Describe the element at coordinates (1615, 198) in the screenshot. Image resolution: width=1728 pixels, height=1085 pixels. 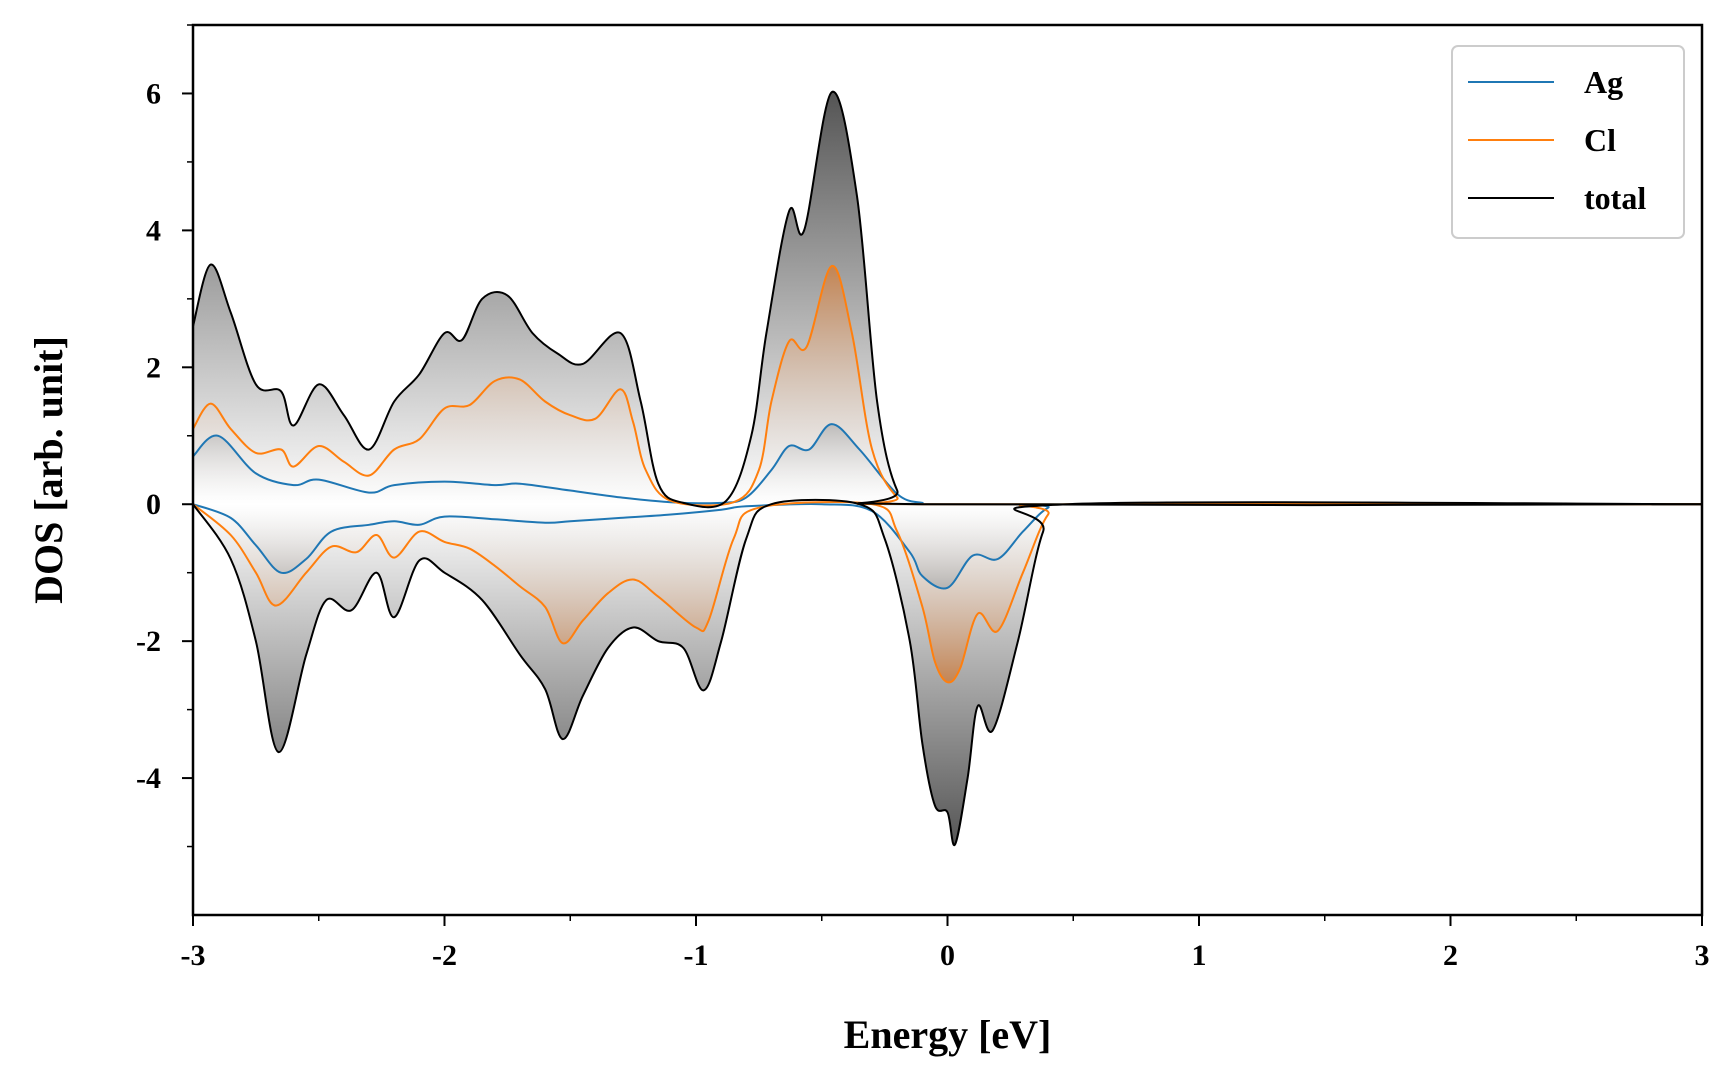
I see `legend-label-total: total` at that location.